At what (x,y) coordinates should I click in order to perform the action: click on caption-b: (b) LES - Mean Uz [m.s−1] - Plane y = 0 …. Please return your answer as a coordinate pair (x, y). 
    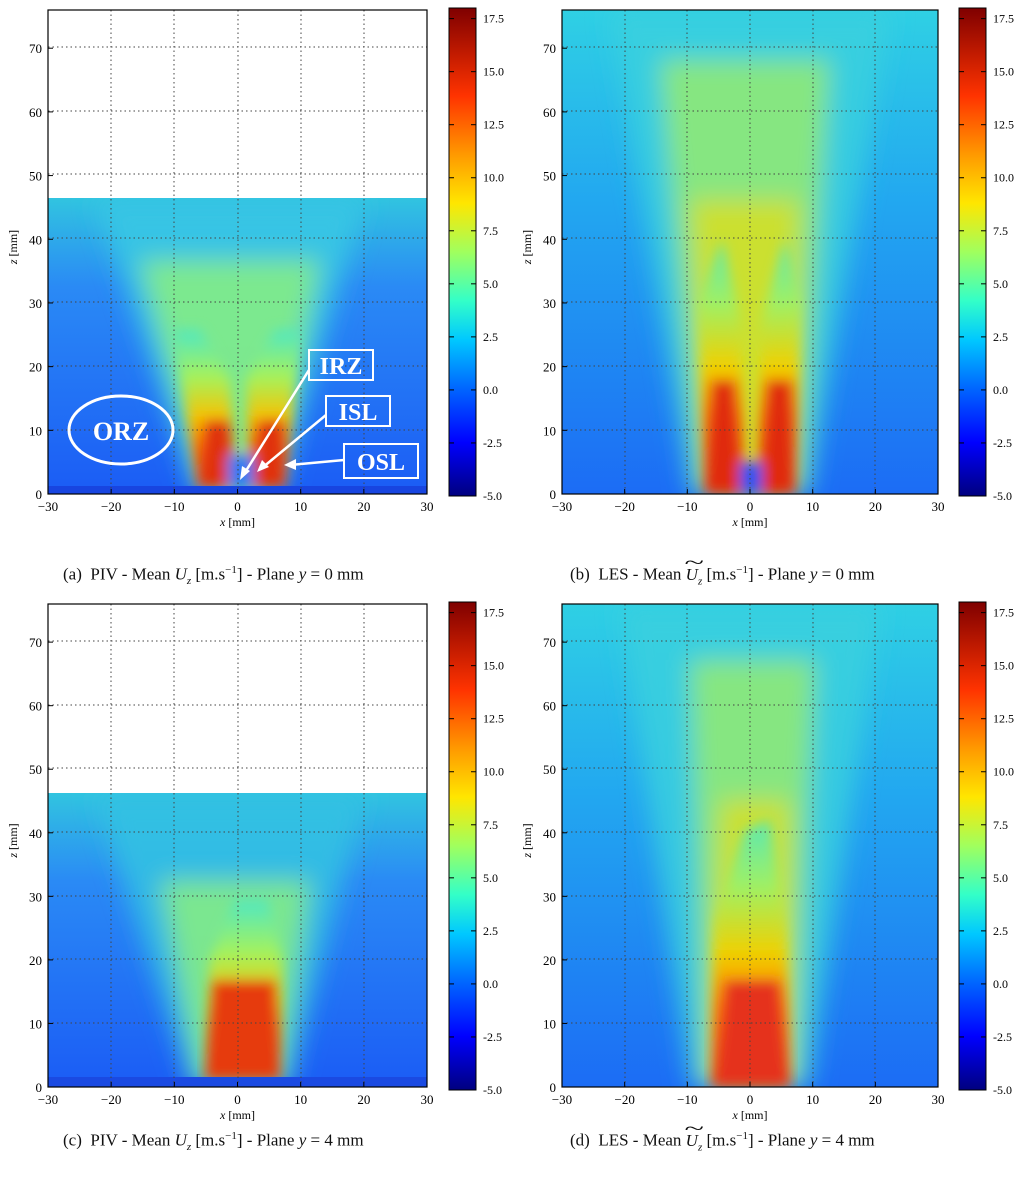
    Looking at the image, I should click on (722, 575).